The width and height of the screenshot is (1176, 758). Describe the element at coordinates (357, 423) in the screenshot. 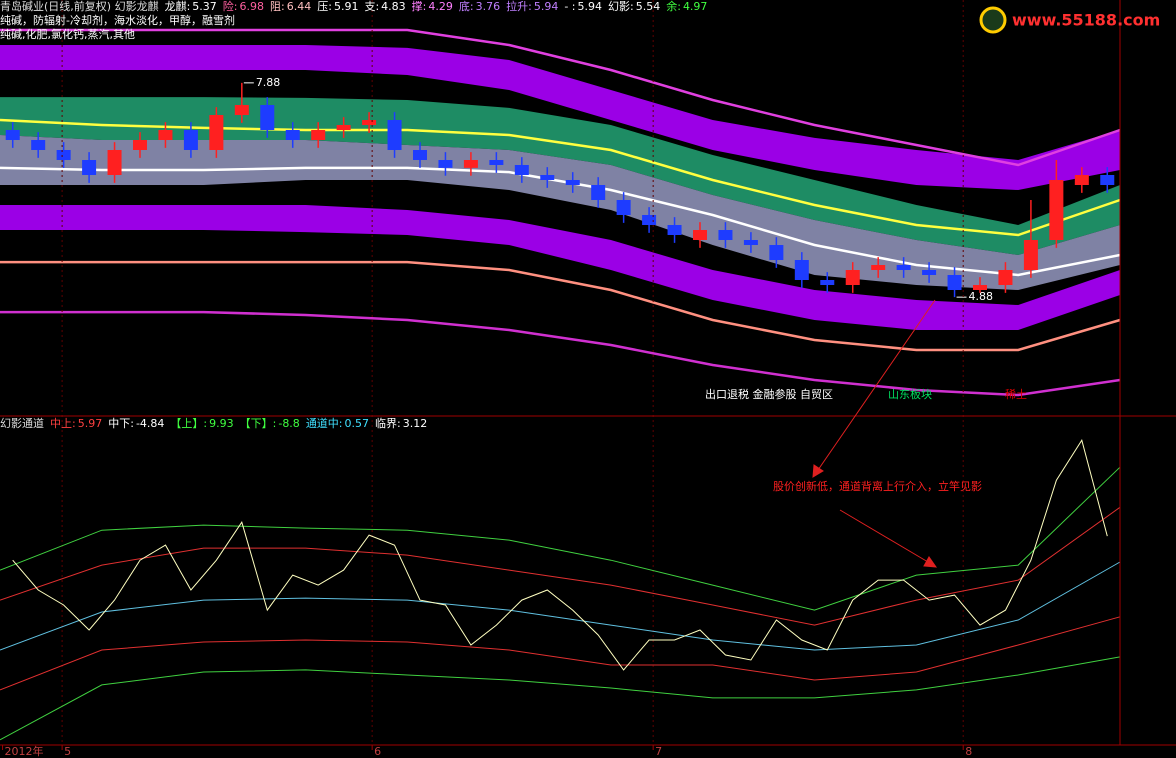

I see `indicator-value: 0.57` at that location.